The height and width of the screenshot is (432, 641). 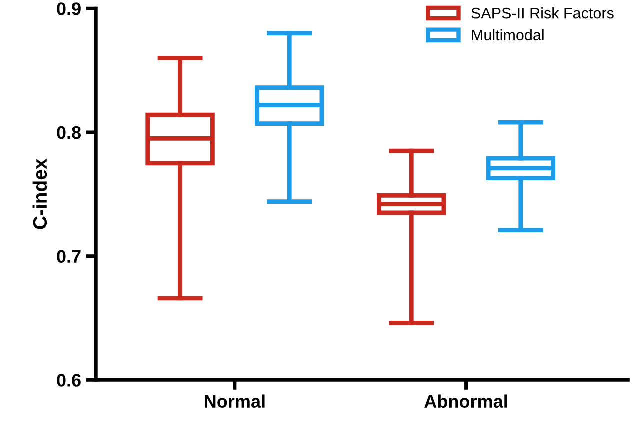 I want to click on legend-label: Multimodal, so click(x=508, y=35).